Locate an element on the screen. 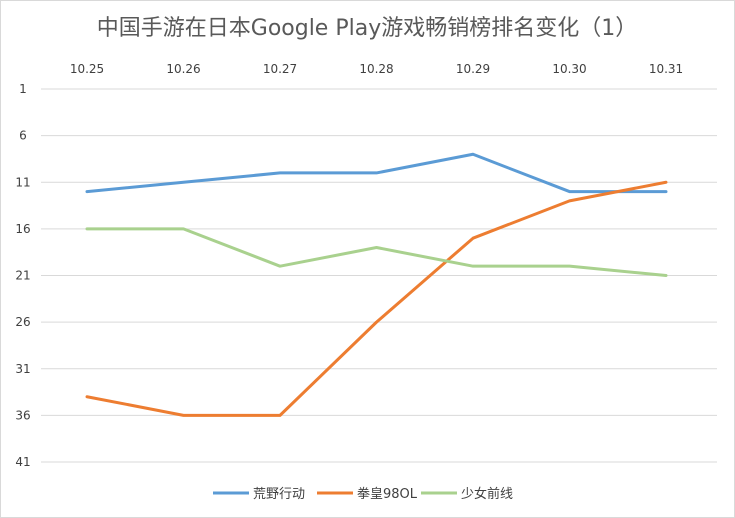  x-tick-label: 10.26 is located at coordinates (183, 69).